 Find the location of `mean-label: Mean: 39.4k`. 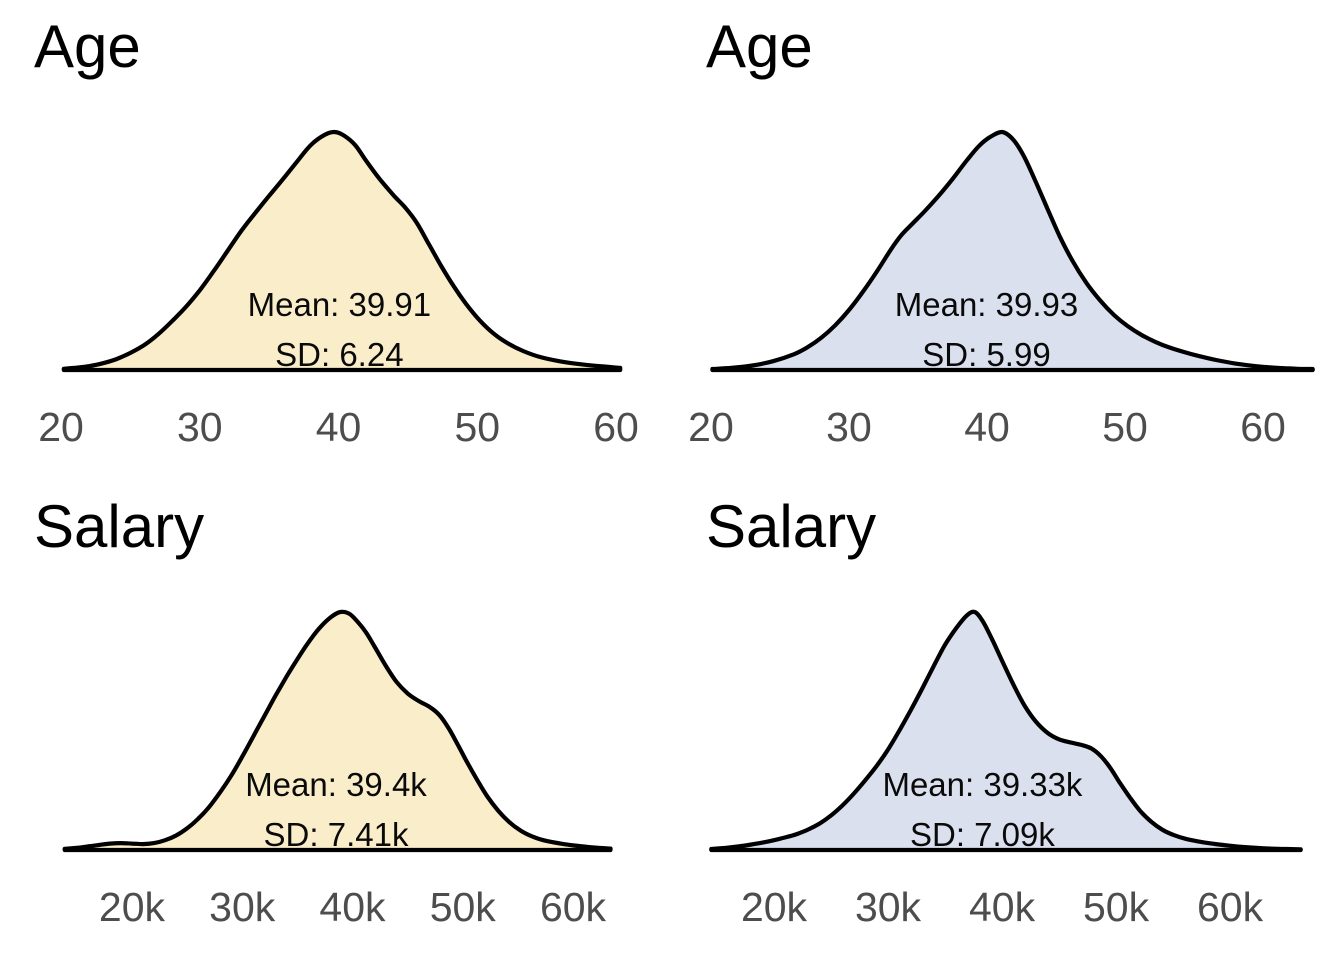

mean-label: Mean: 39.4k is located at coordinates (336, 784).